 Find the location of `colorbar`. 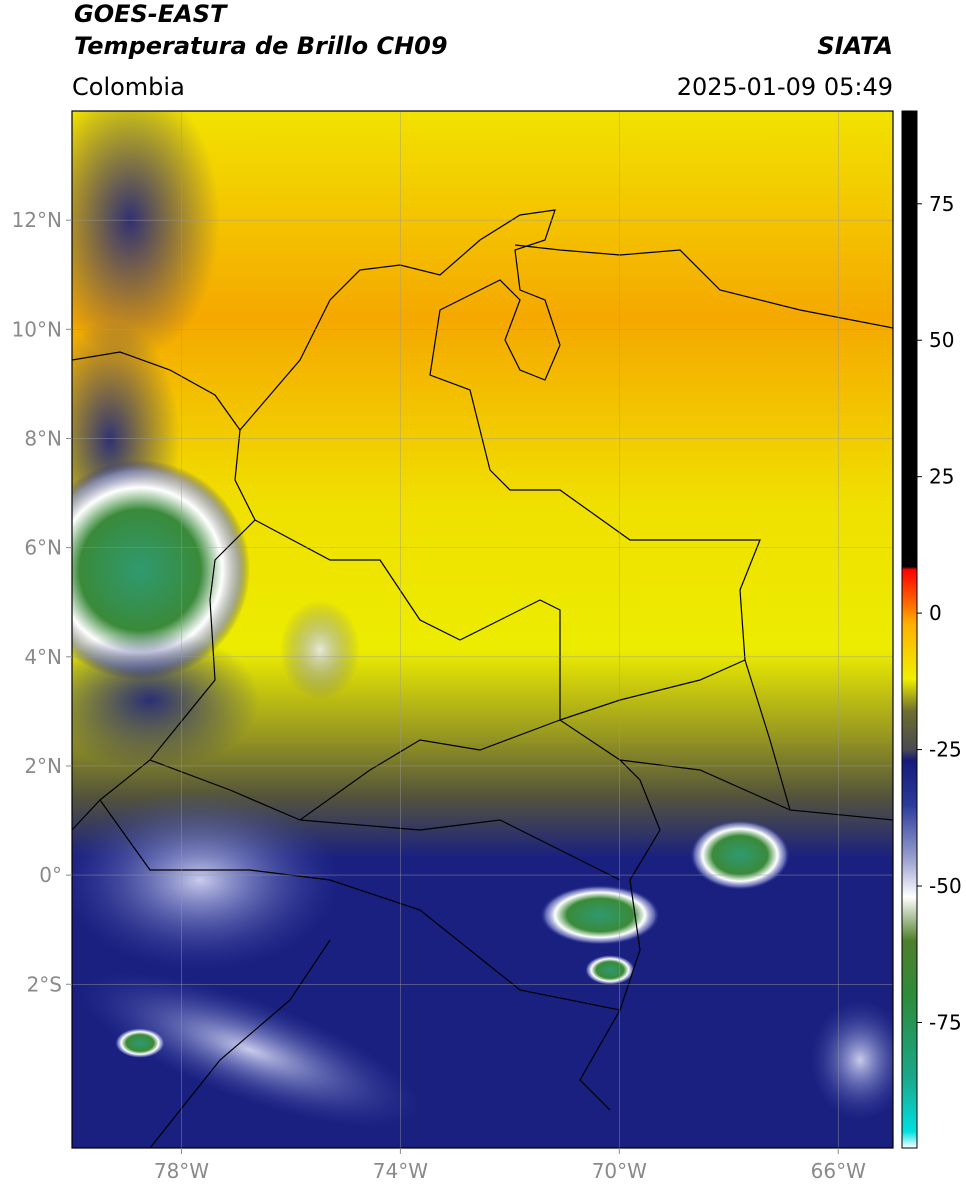

colorbar is located at coordinates (909, 629).